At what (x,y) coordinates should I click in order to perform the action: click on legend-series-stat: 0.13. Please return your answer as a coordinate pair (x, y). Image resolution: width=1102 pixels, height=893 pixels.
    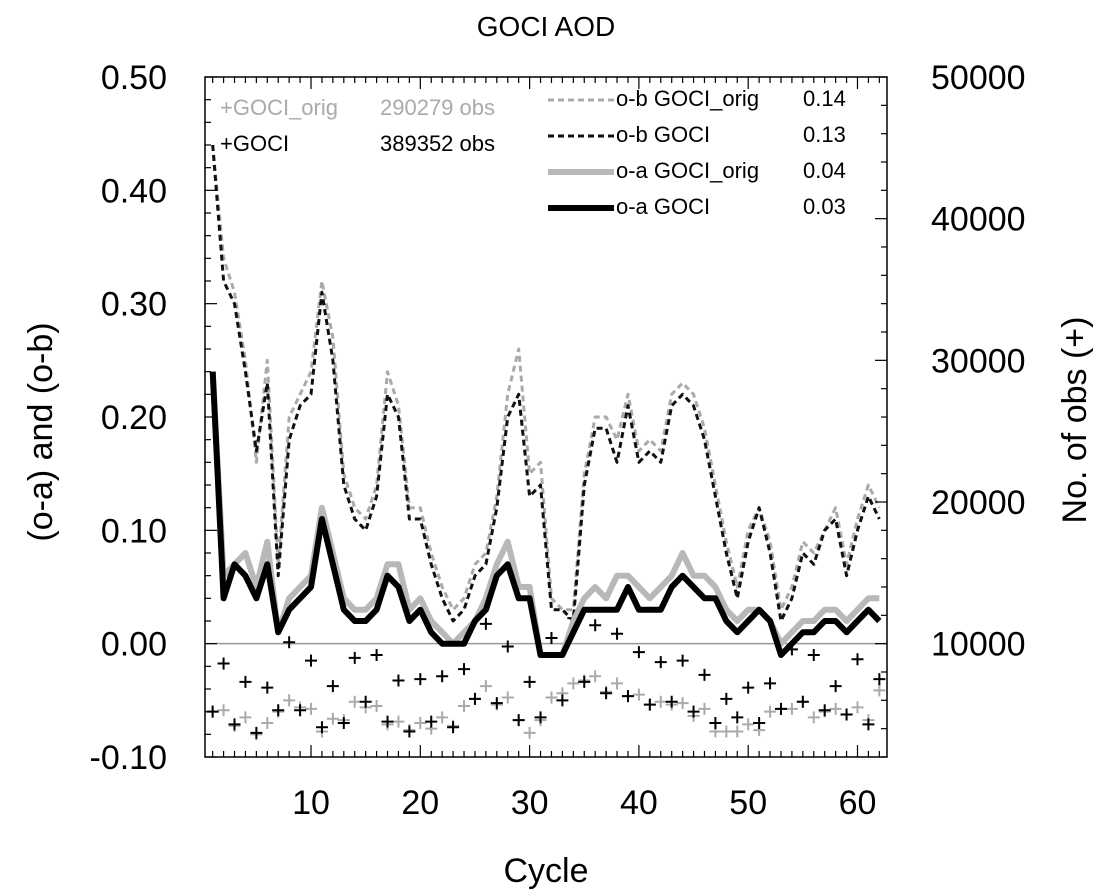
    Looking at the image, I should click on (824, 134).